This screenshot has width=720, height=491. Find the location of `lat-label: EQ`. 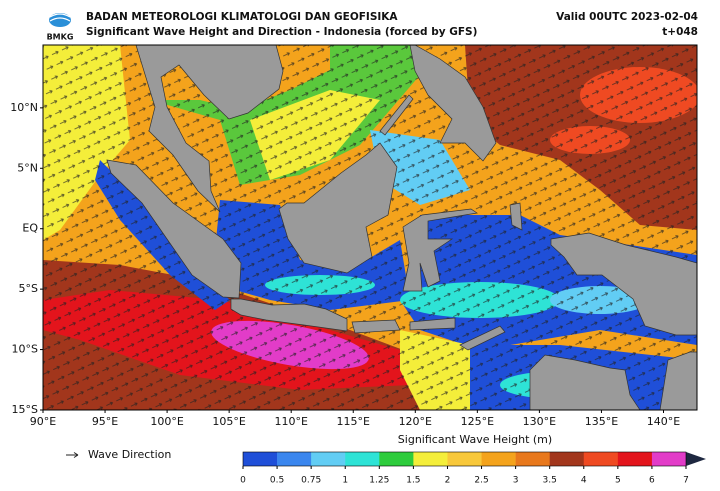

lat-label: EQ is located at coordinates (30, 228).